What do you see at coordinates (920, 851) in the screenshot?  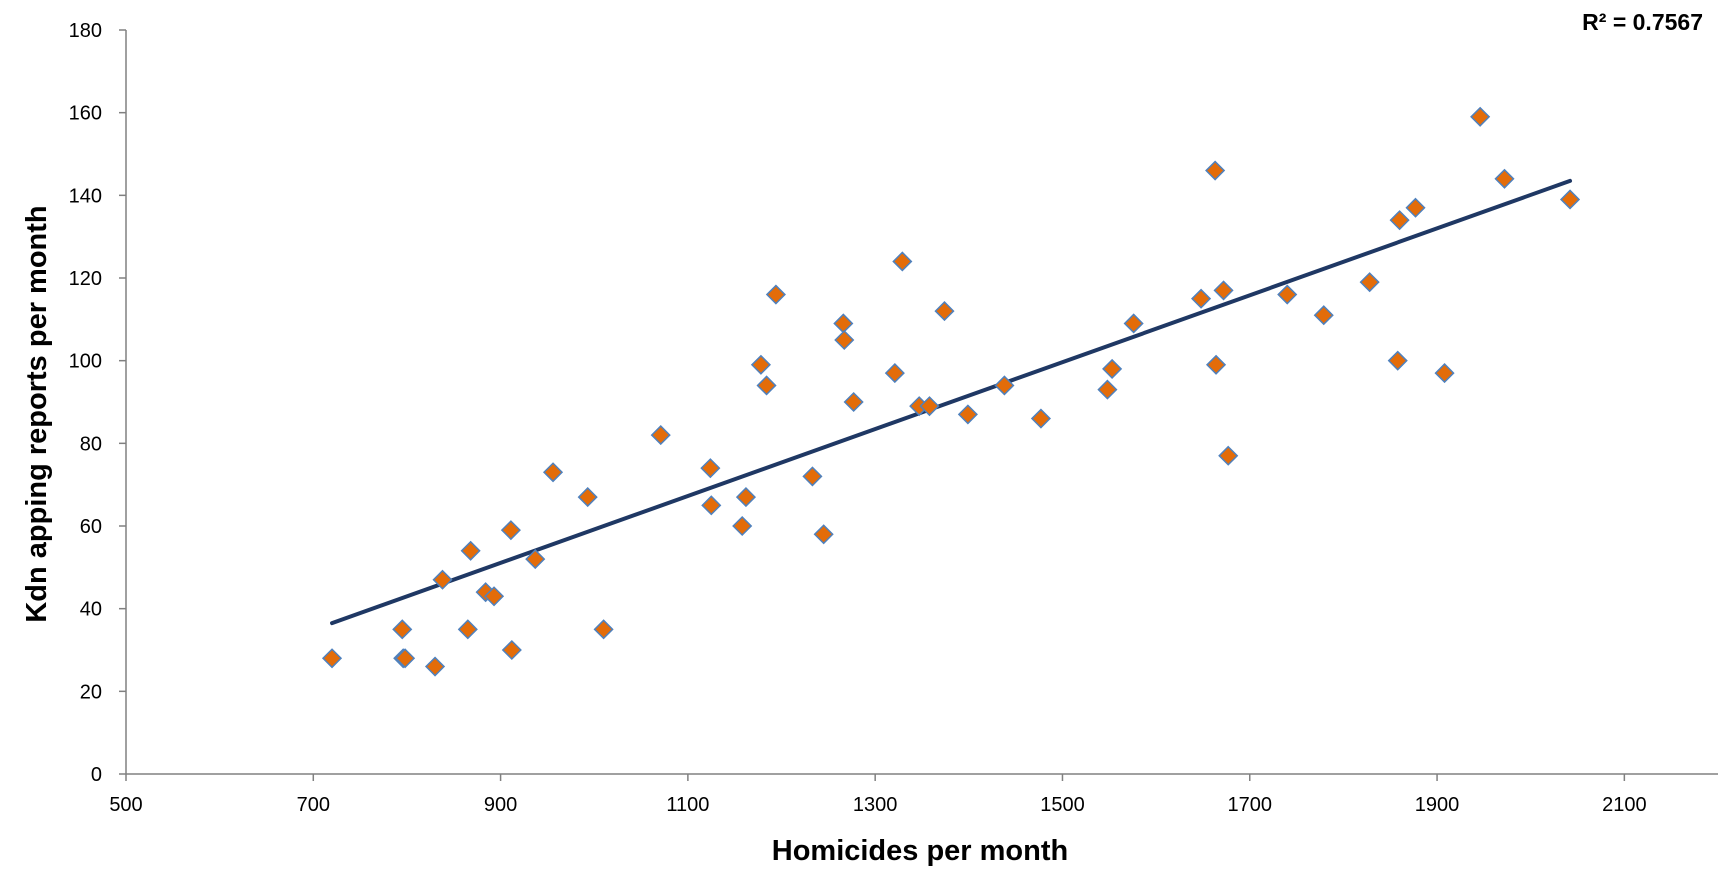 I see `x-axis-title: Homicides per month` at bounding box center [920, 851].